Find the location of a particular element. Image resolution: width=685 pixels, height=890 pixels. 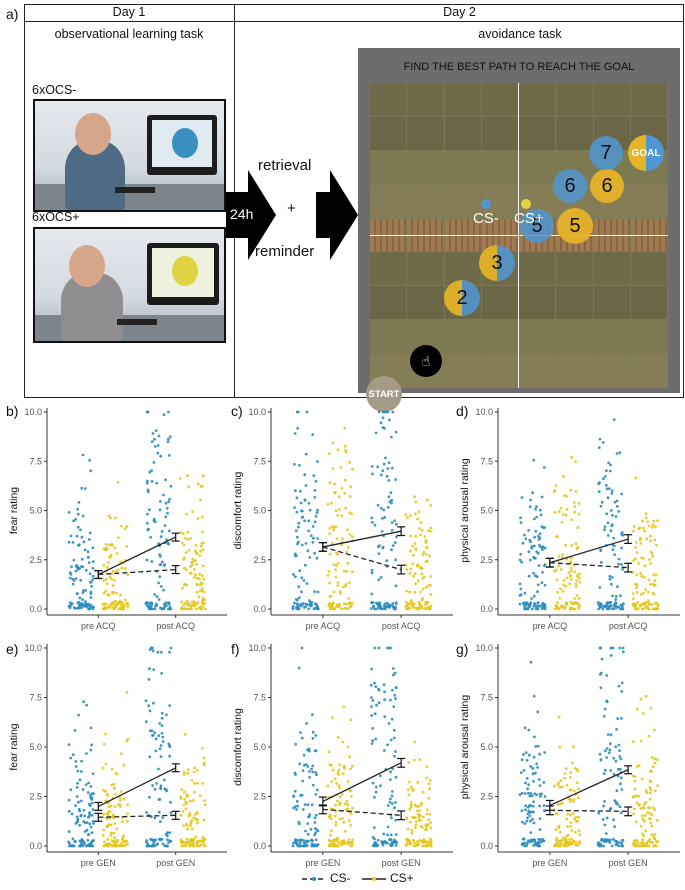

y-tick-label: 0.0 is located at coordinates (35, 846).